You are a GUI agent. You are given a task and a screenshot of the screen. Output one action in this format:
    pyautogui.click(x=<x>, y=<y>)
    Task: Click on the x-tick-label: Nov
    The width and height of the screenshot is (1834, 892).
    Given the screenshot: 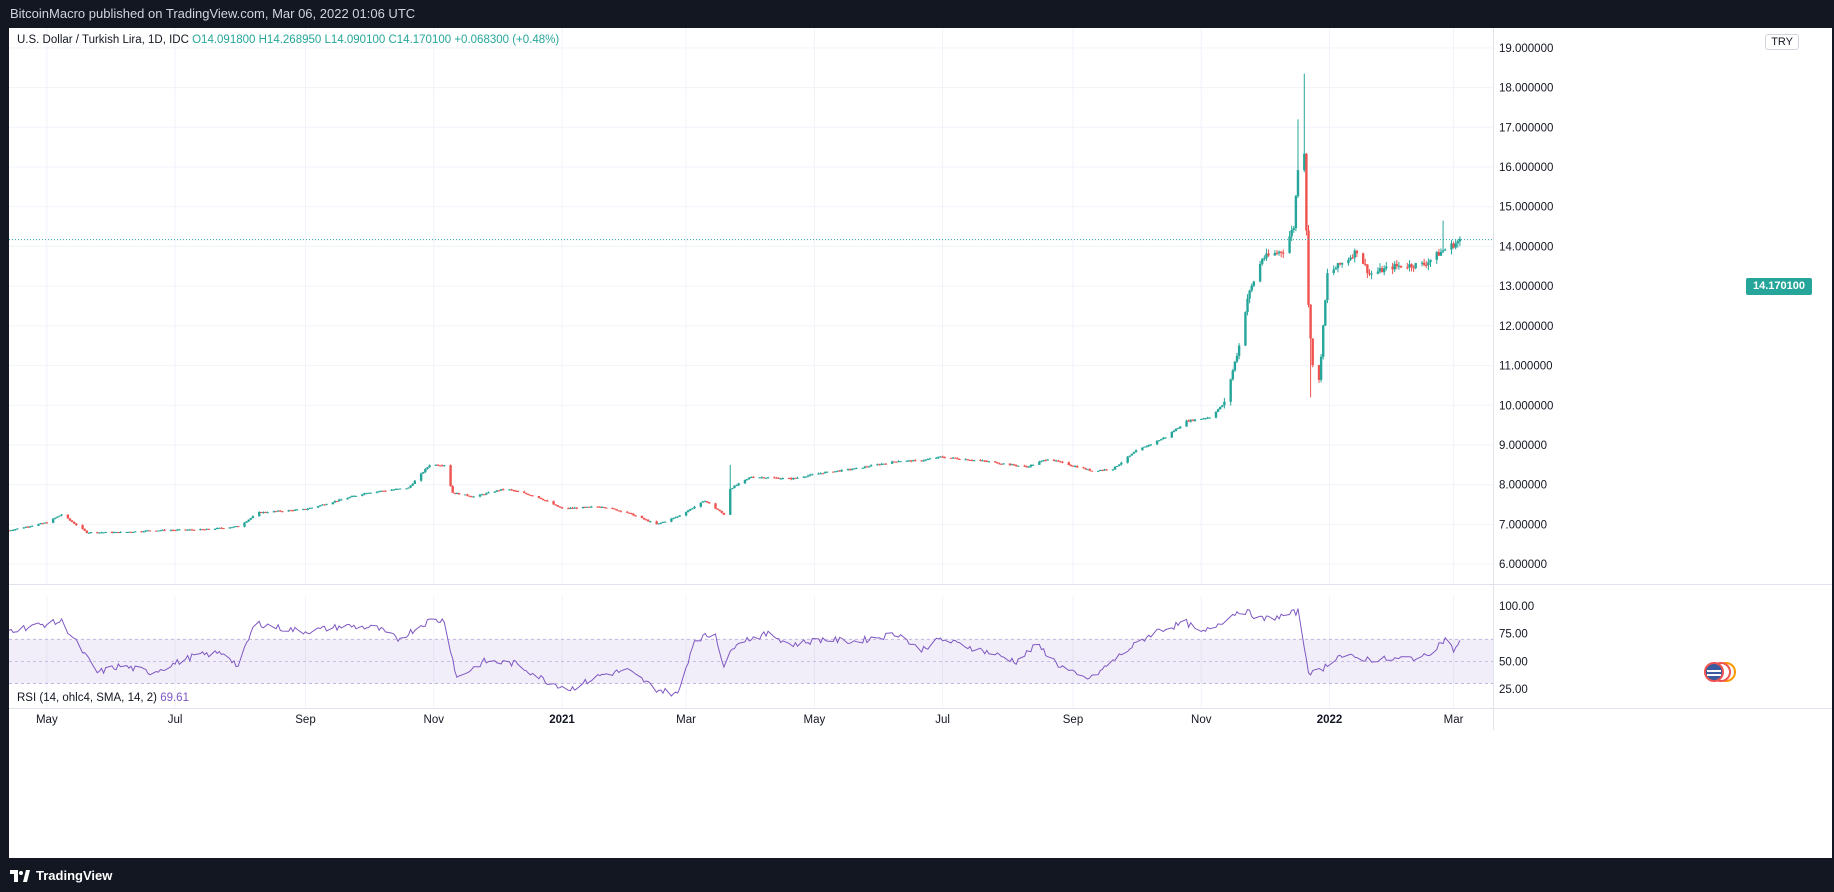 What is the action you would take?
    pyautogui.click(x=1201, y=720)
    